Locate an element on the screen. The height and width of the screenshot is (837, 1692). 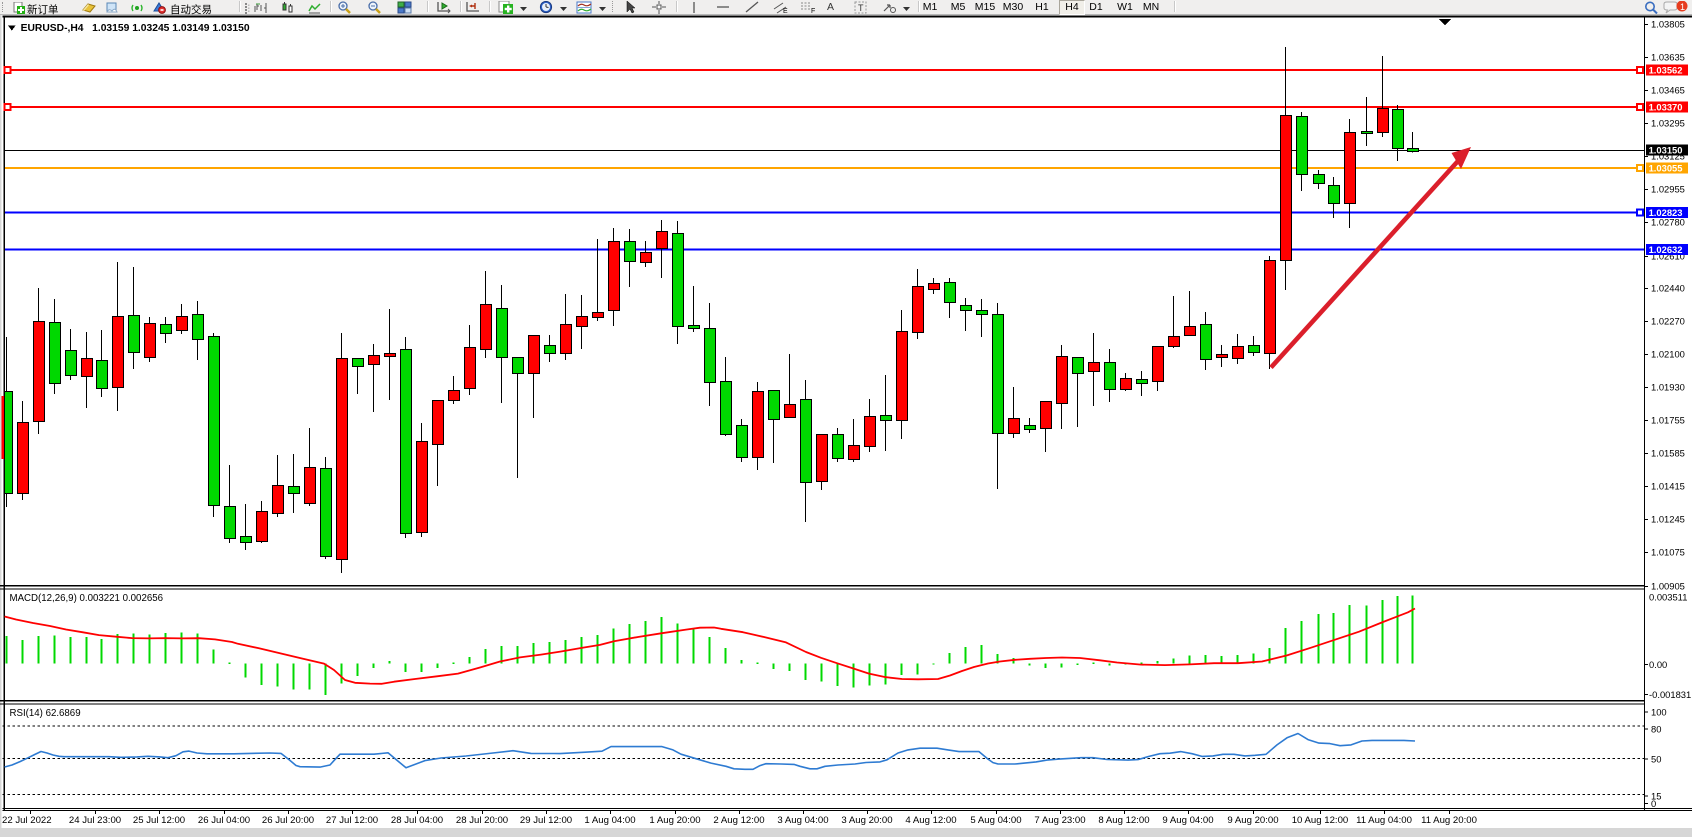
svg-text: 1.01245 is located at coordinates (1668, 519).